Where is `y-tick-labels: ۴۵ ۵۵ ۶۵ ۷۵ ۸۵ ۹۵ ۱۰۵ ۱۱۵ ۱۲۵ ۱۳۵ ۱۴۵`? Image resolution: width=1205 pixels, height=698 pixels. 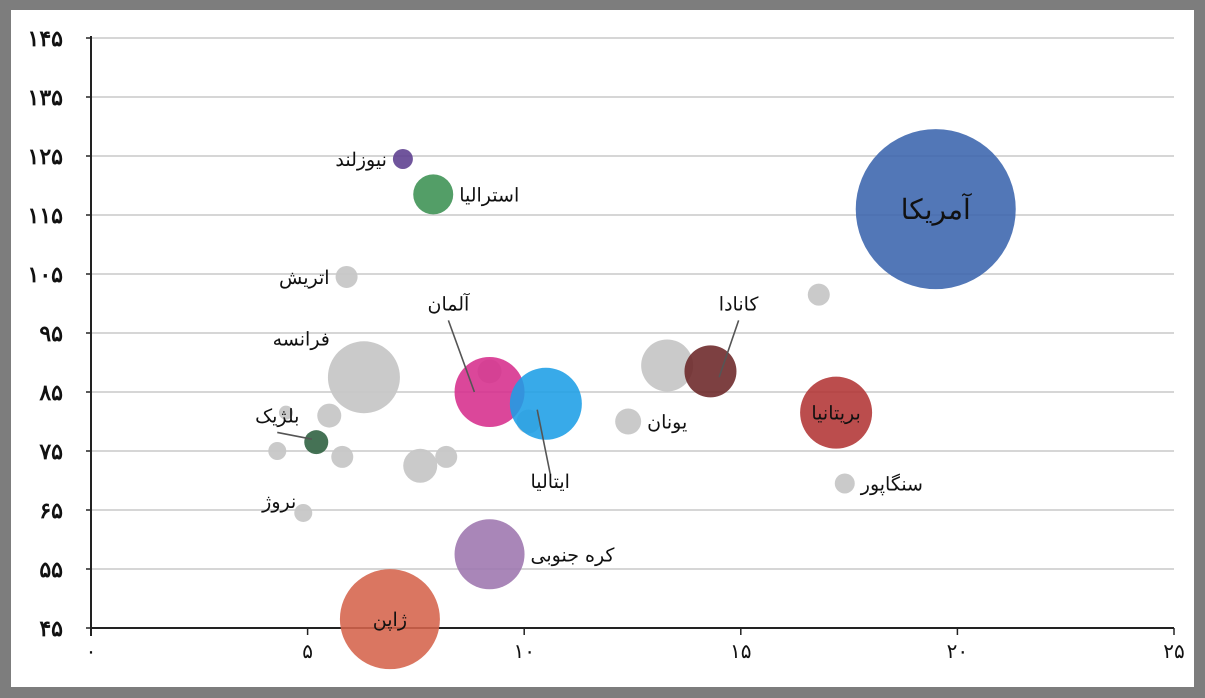
y-tick-labels: ۴۵ ۵۵ ۶۵ ۷۵ ۸۵ ۹۵ ۱۰۵ ۱۱۵ ۱۲۵ ۱۳۵ ۱۴۵ is located at coordinates (46, 334).